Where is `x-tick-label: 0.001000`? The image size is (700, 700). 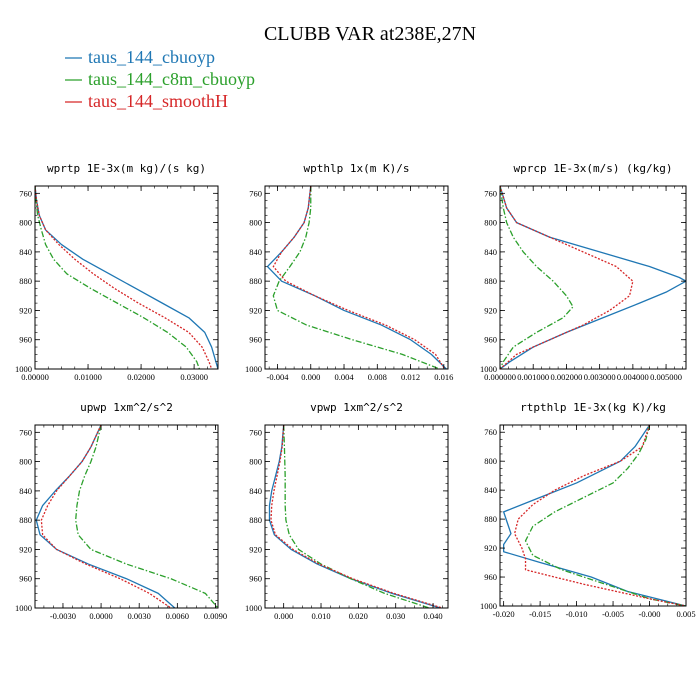 x-tick-label: 0.001000 is located at coordinates (533, 377).